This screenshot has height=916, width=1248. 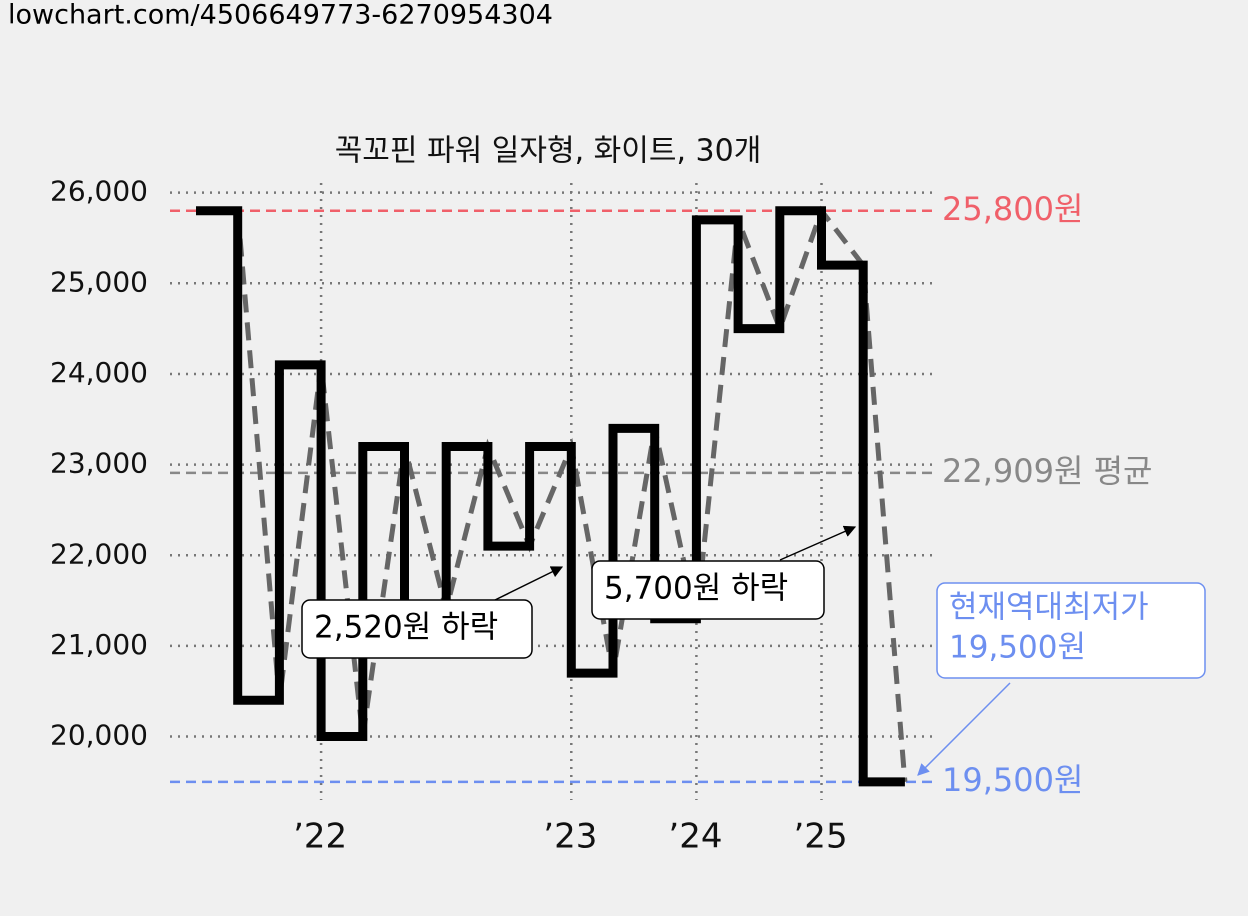 I want to click on x-tick-label: ’22, so click(x=320, y=837).